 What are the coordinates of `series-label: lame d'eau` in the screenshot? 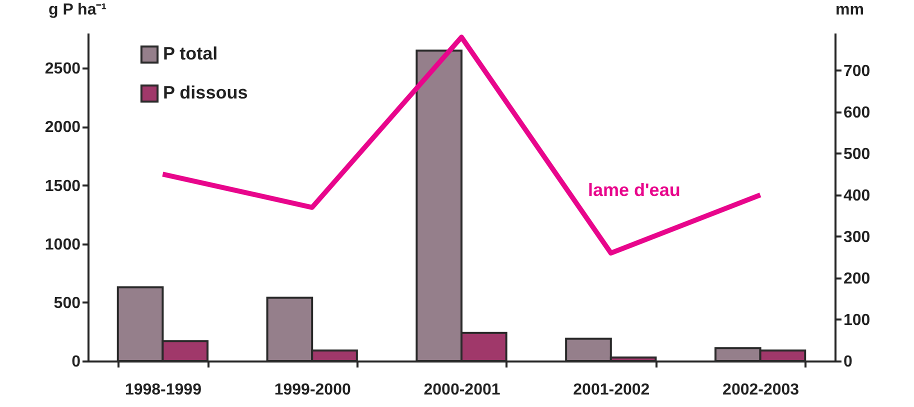 It's located at (634, 190).